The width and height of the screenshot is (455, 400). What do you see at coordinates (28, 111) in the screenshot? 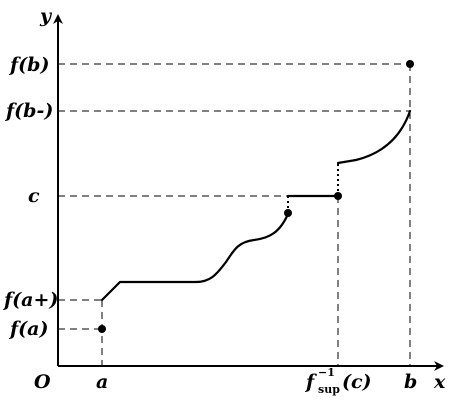
I see `ytick-fbminus: f(b-)` at bounding box center [28, 111].